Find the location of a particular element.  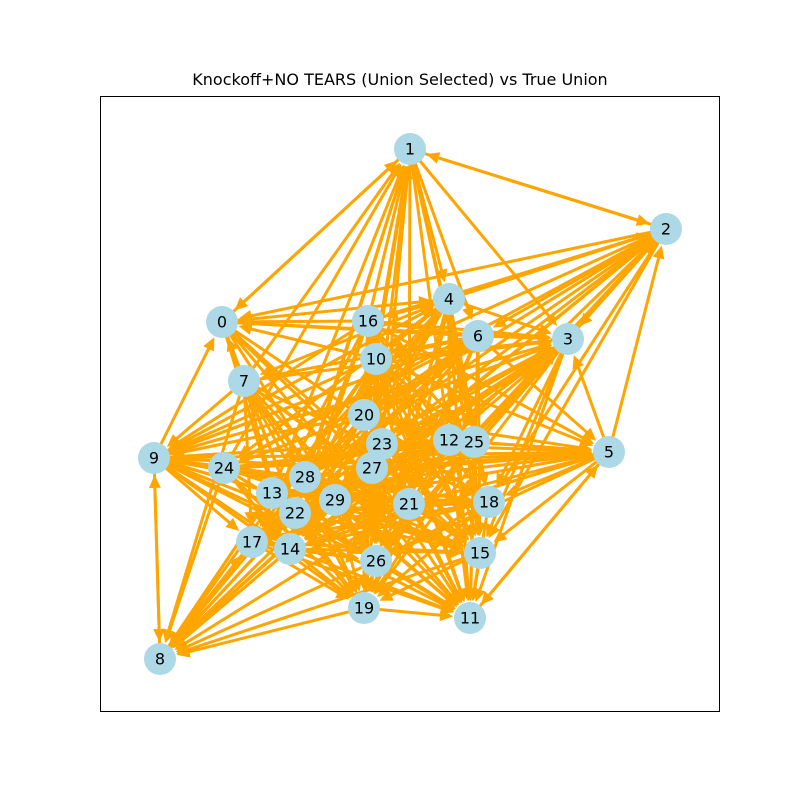

node-label: 12 is located at coordinates (449, 440).